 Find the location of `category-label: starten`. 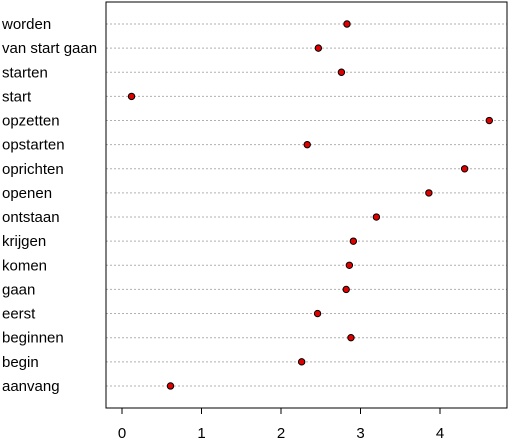

category-label: starten is located at coordinates (25, 72).